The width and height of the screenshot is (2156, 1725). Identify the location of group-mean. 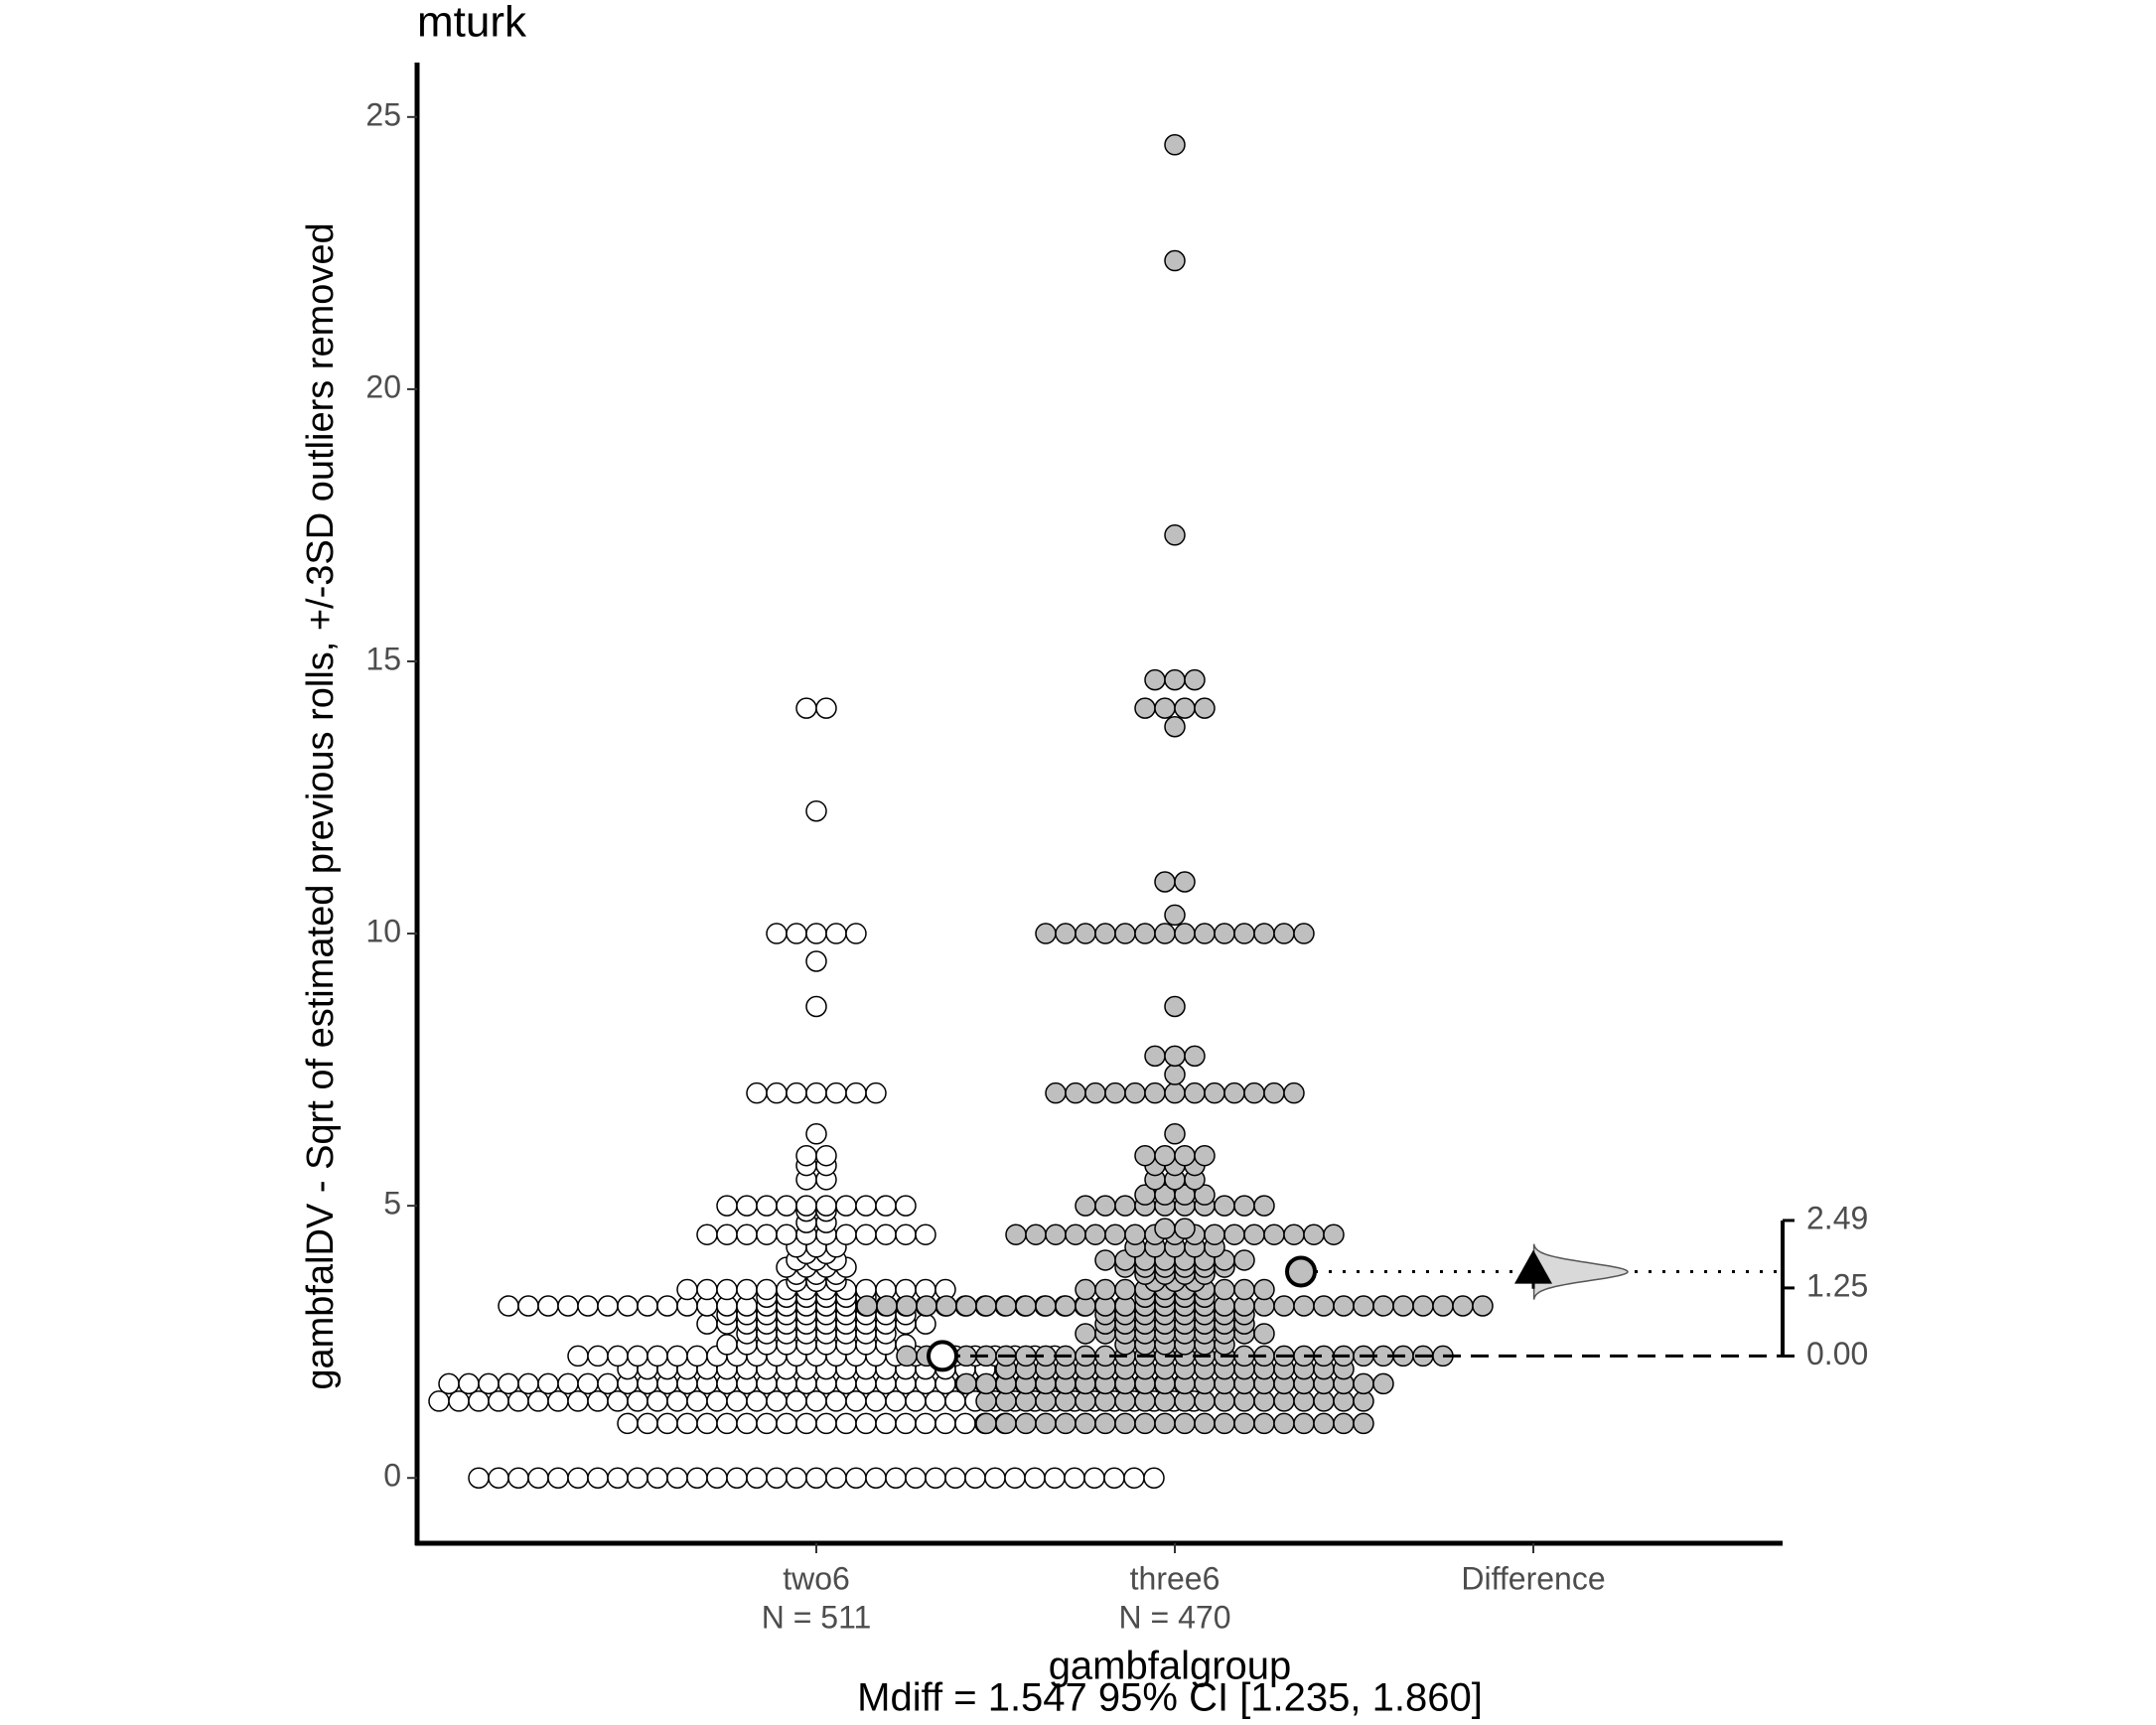
(1301, 1272).